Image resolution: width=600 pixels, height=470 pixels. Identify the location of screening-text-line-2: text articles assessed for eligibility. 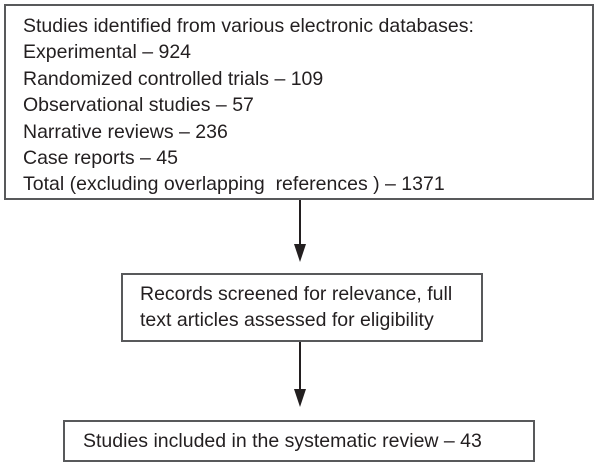
(287, 320).